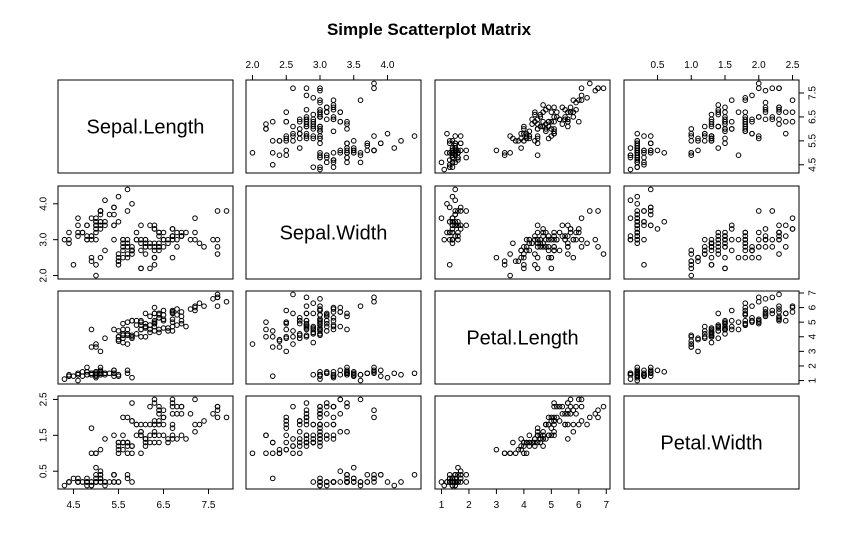 The height and width of the screenshot is (545, 858). What do you see at coordinates (813, 337) in the screenshot?
I see `tick-label: 4` at bounding box center [813, 337].